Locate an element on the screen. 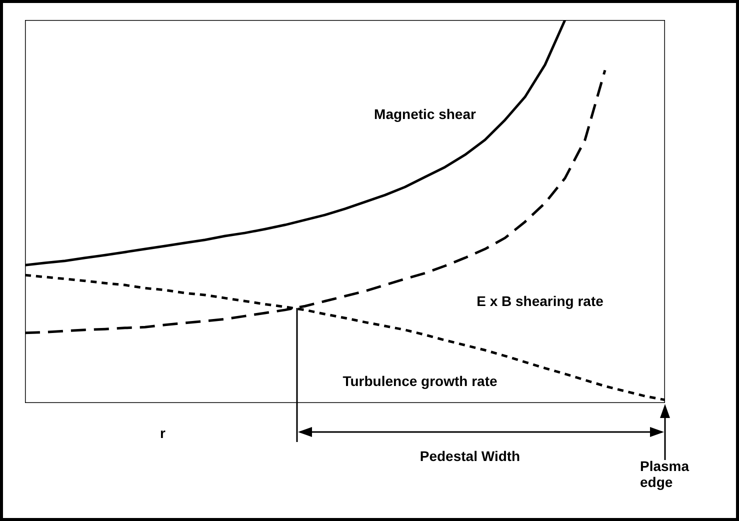 The height and width of the screenshot is (521, 739). text: Plasma edge is located at coordinates (665, 474).